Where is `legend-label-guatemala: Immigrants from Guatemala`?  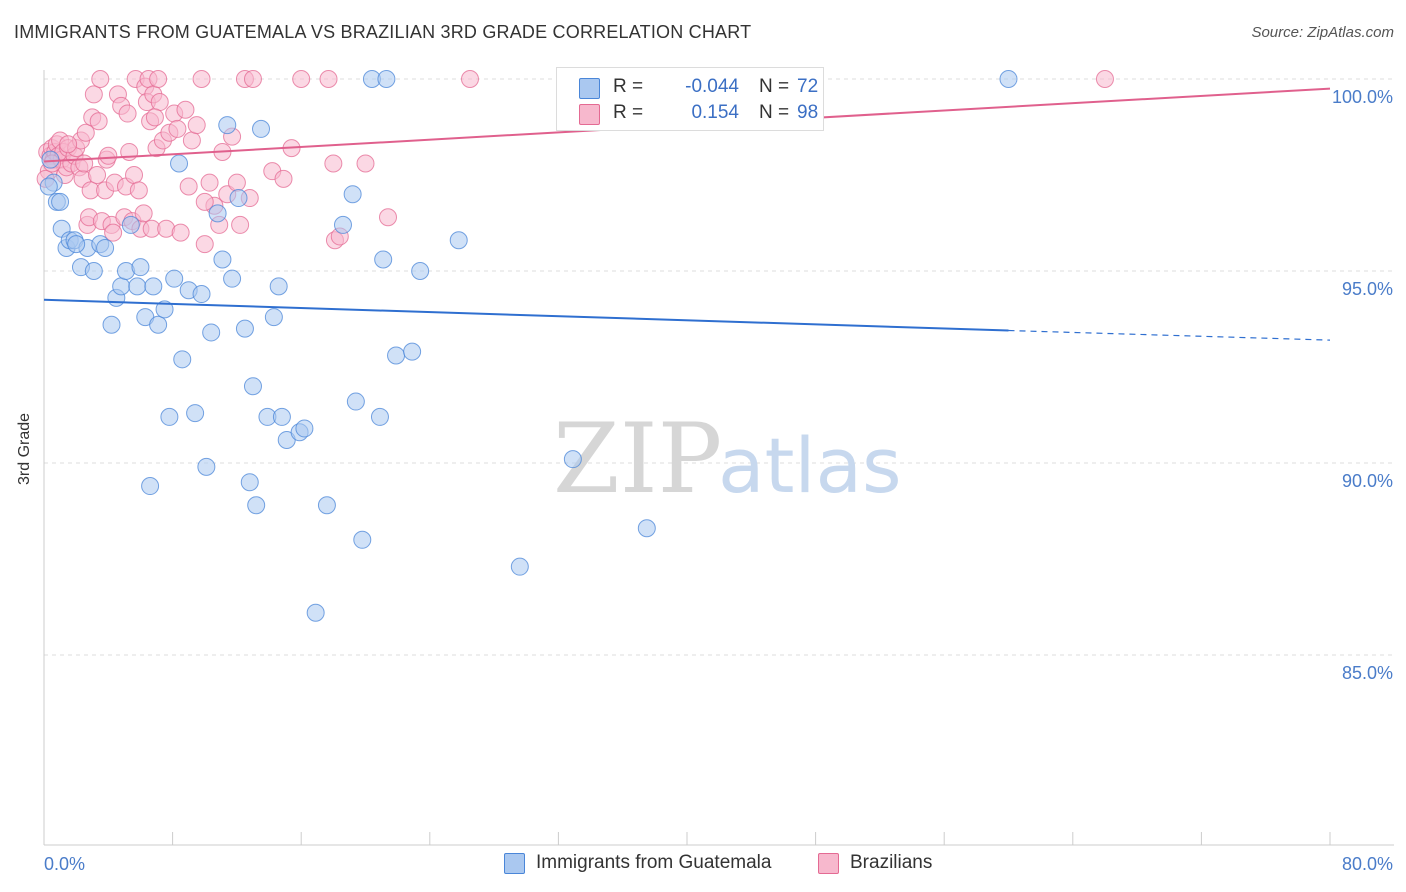 legend-label-guatemala: Immigrants from Guatemala is located at coordinates (654, 862).